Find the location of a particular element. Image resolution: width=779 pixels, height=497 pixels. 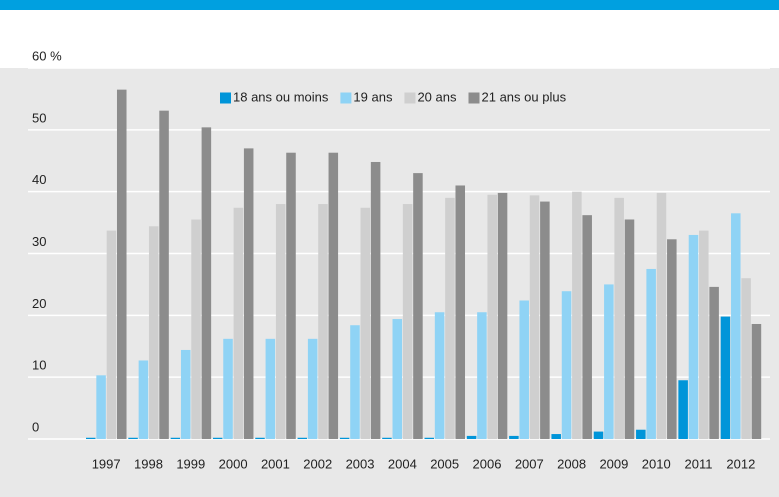

x-tick-label: 2002 is located at coordinates (317, 463).